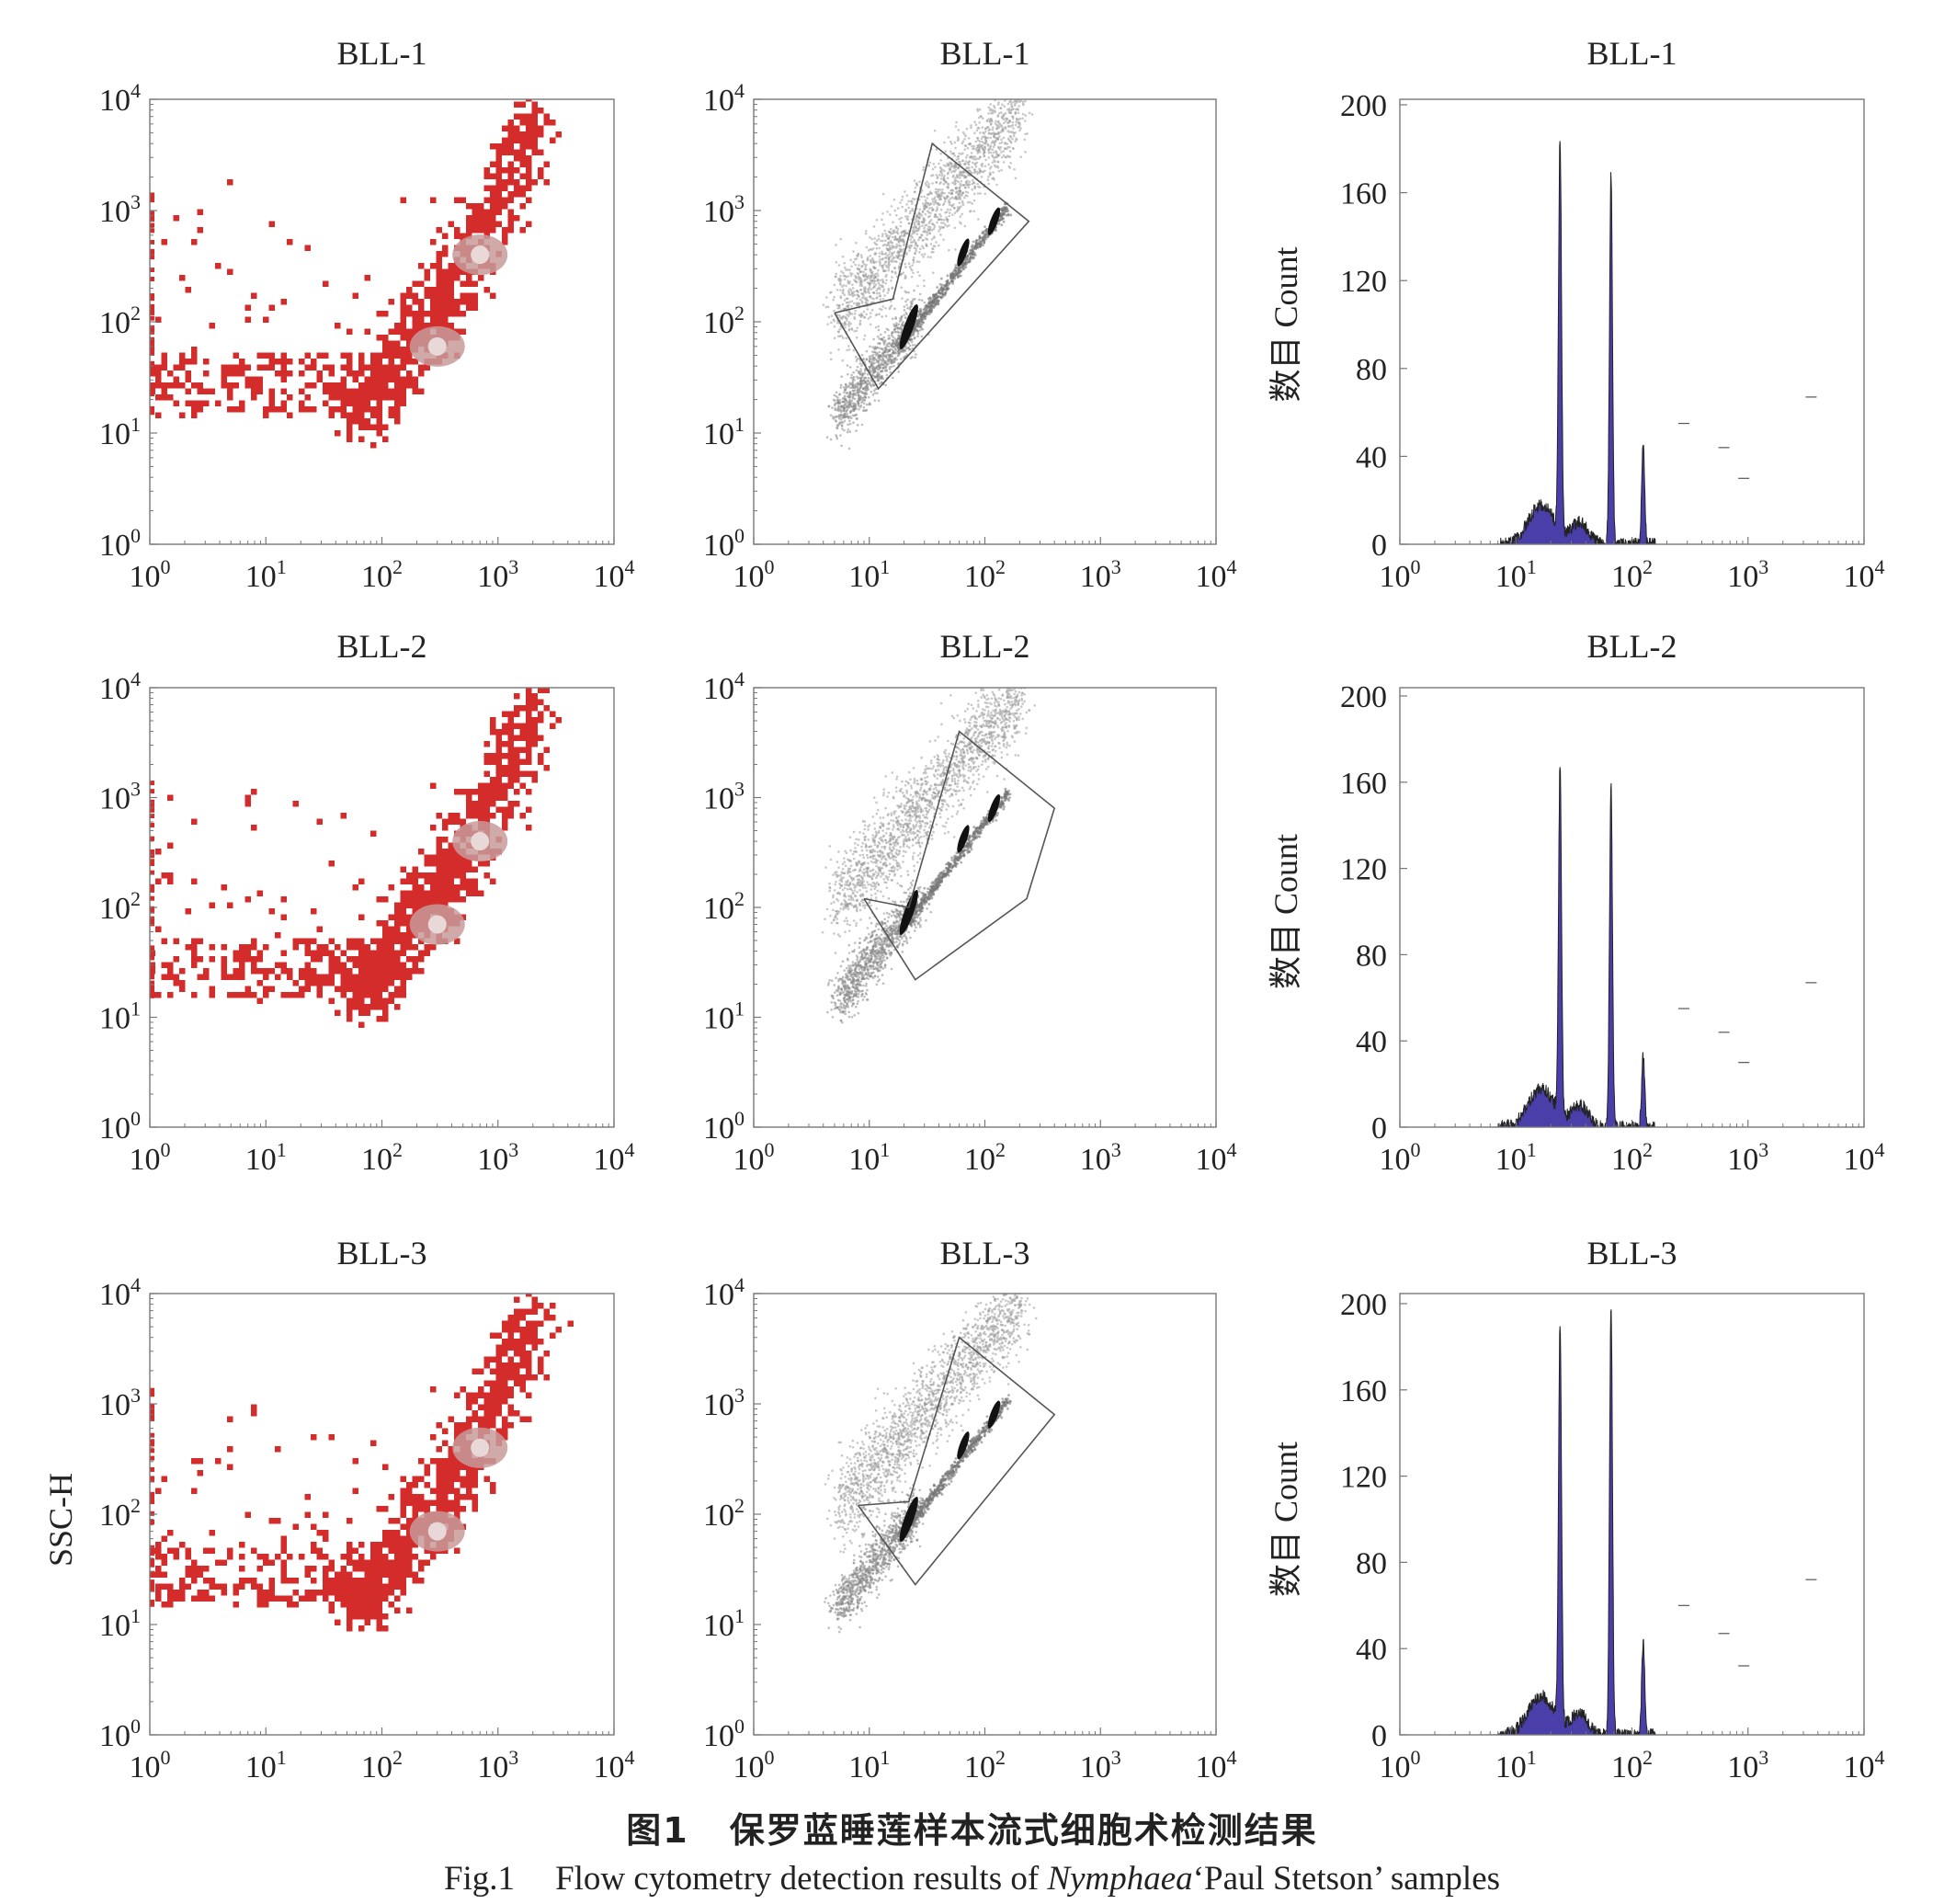  I want to click on y-tick-label: 103, so click(120, 209).